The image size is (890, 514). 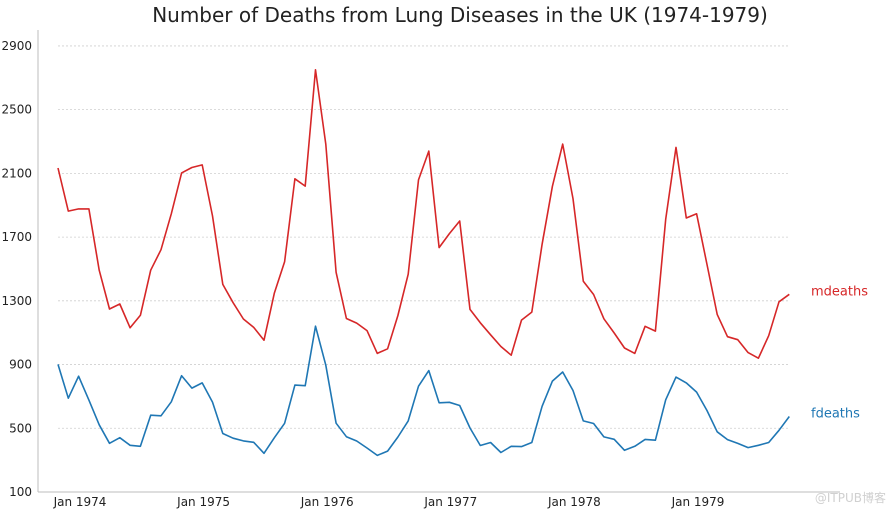 I want to click on y-tick-label: 100, so click(x=20, y=492).